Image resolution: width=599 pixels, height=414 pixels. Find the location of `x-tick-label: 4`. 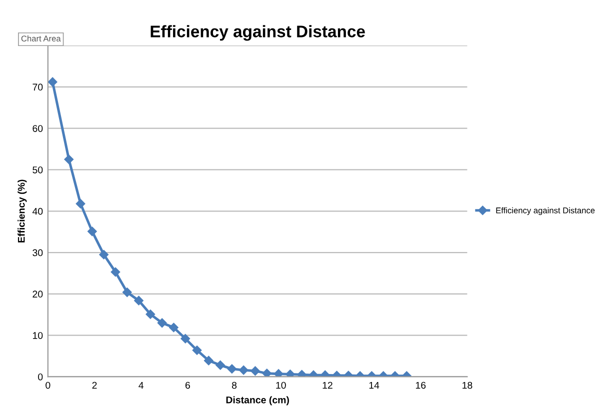

x-tick-label: 4 is located at coordinates (141, 385).